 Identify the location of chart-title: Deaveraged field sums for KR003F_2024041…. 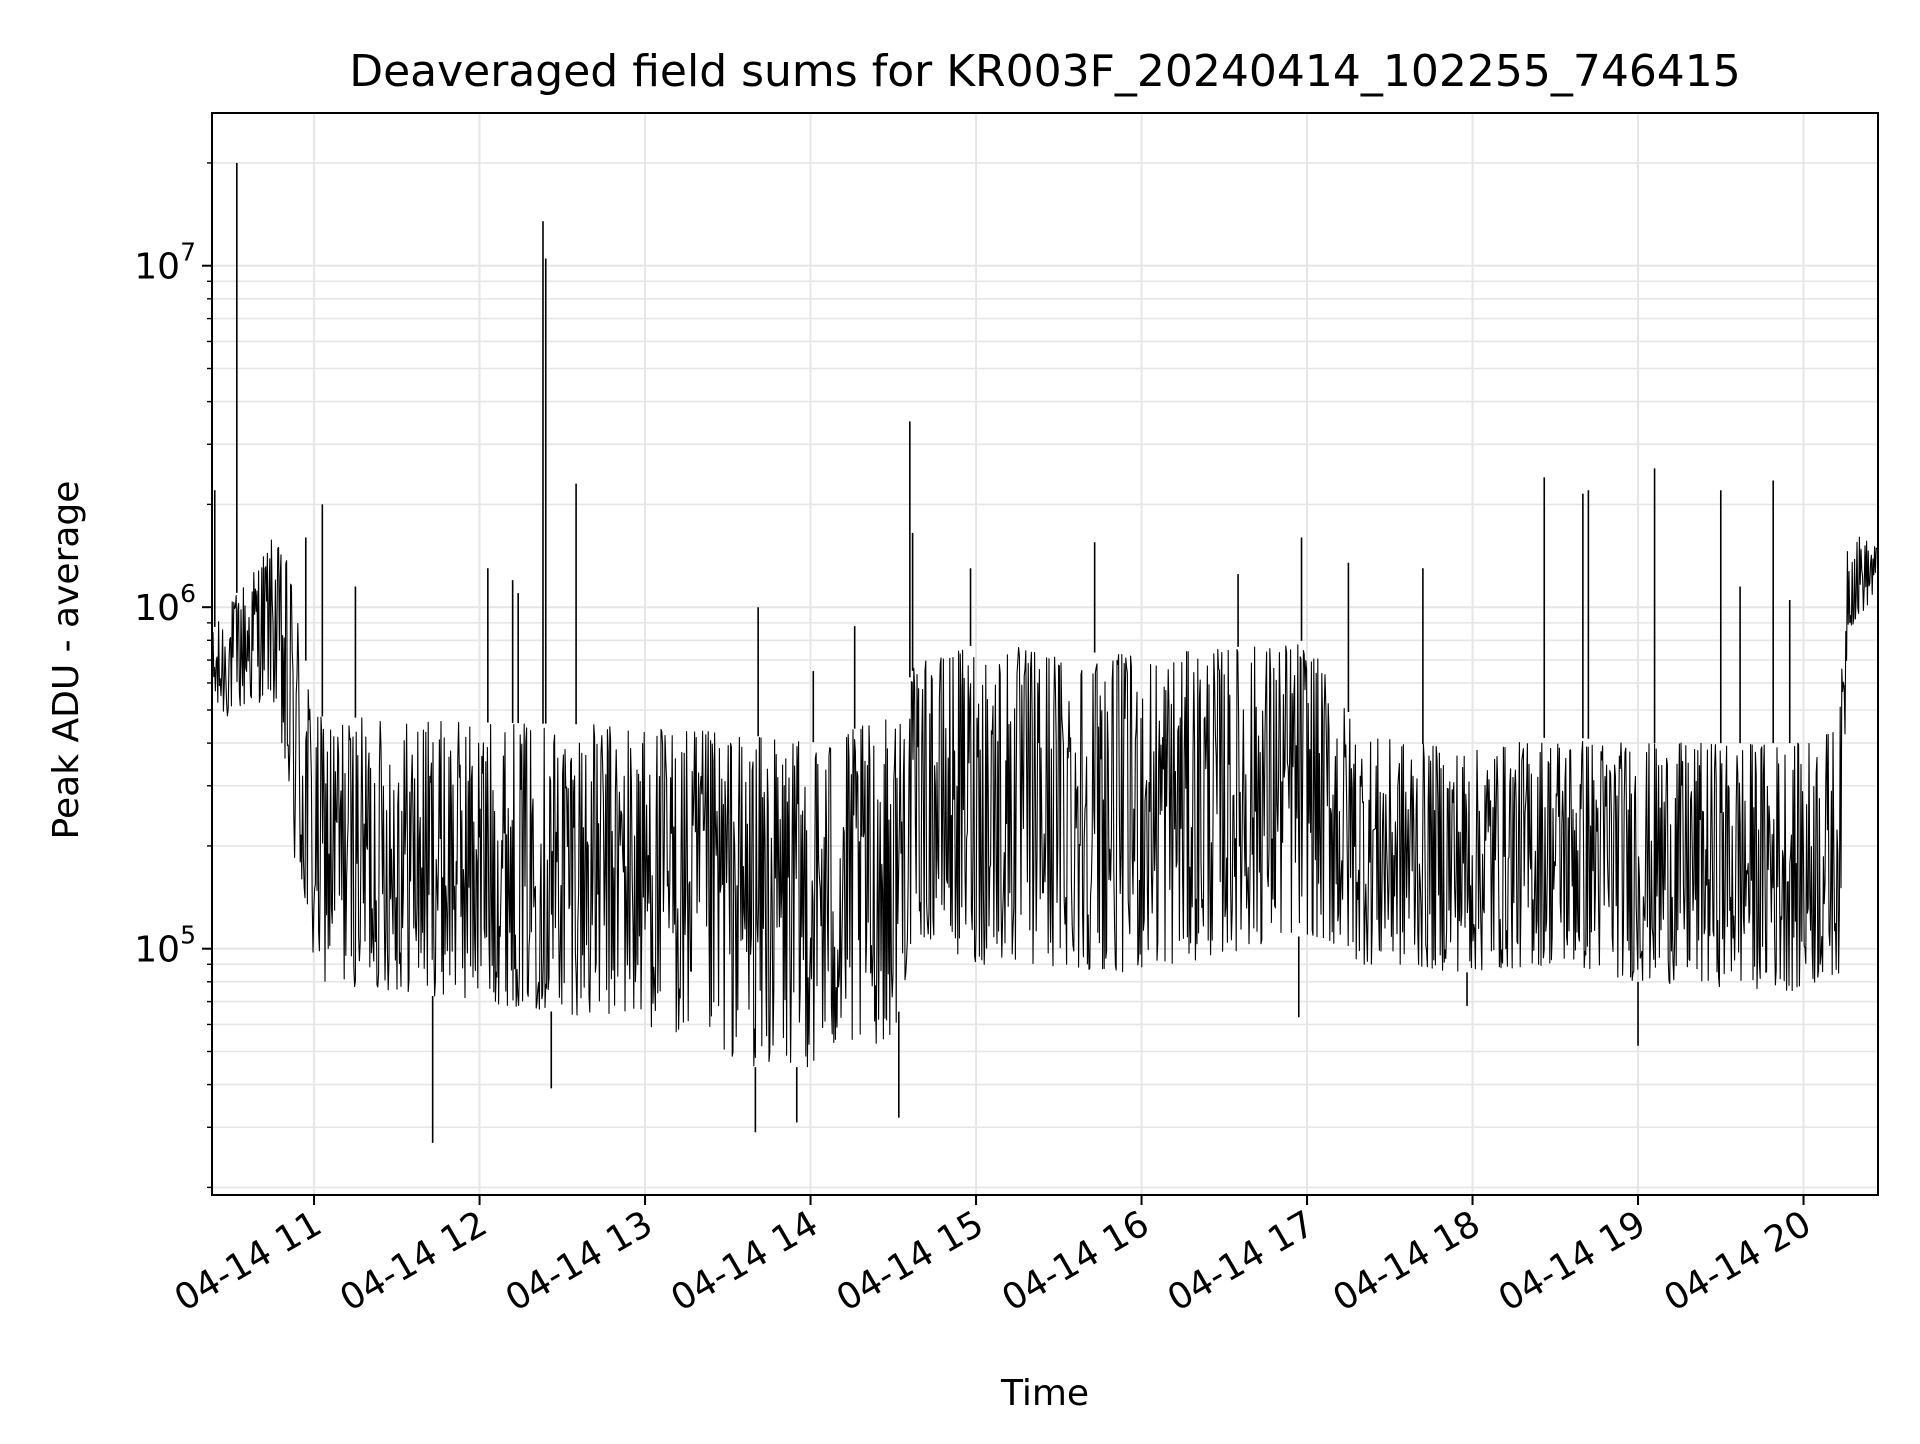
(1045, 71).